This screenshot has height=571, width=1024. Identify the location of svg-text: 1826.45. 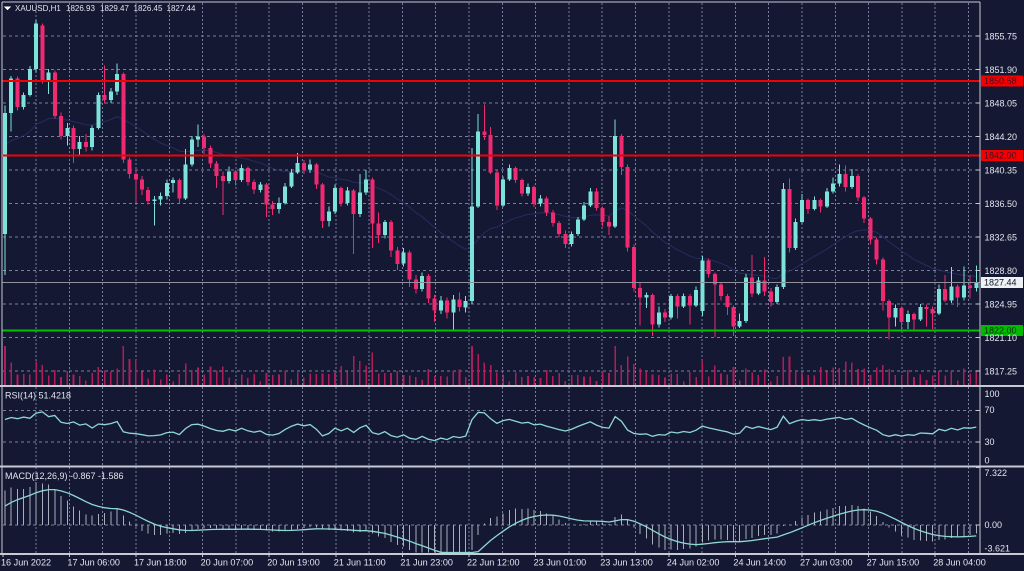
(148, 8).